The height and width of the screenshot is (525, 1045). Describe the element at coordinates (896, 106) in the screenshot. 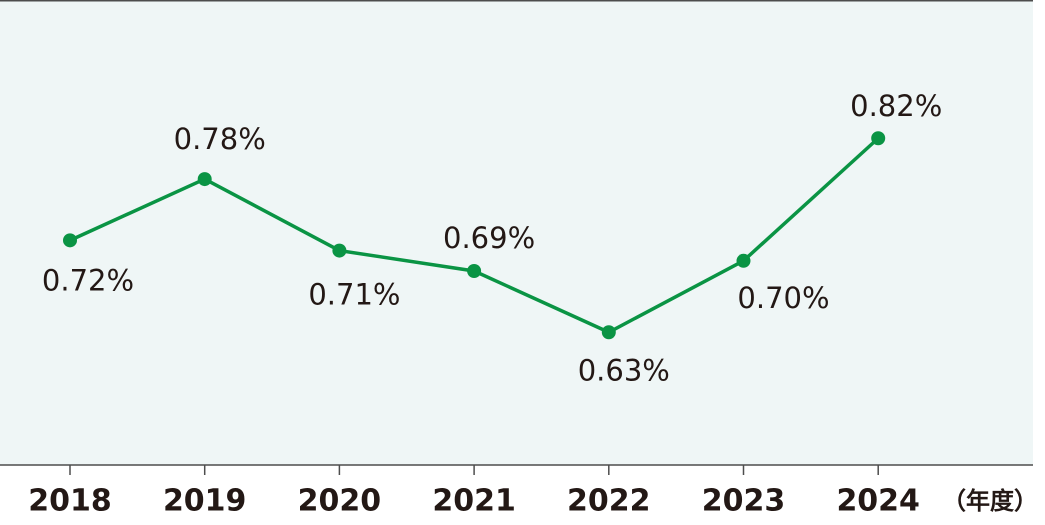

I see `data-label: 0.82%` at that location.